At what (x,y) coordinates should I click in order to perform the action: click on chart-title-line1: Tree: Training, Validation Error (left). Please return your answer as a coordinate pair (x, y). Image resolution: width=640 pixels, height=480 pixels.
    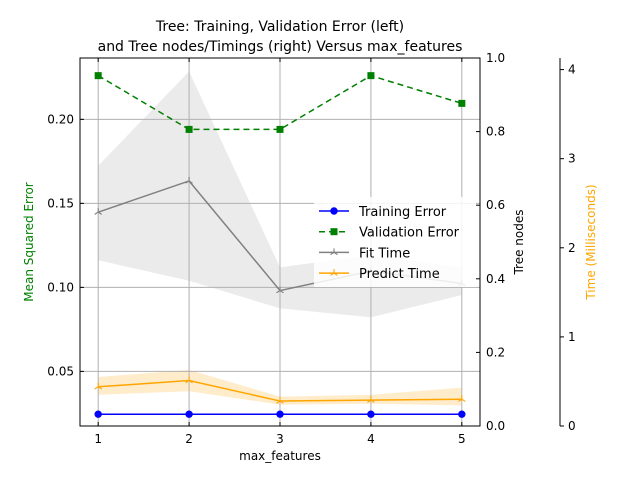
    Looking at the image, I should click on (279, 27).